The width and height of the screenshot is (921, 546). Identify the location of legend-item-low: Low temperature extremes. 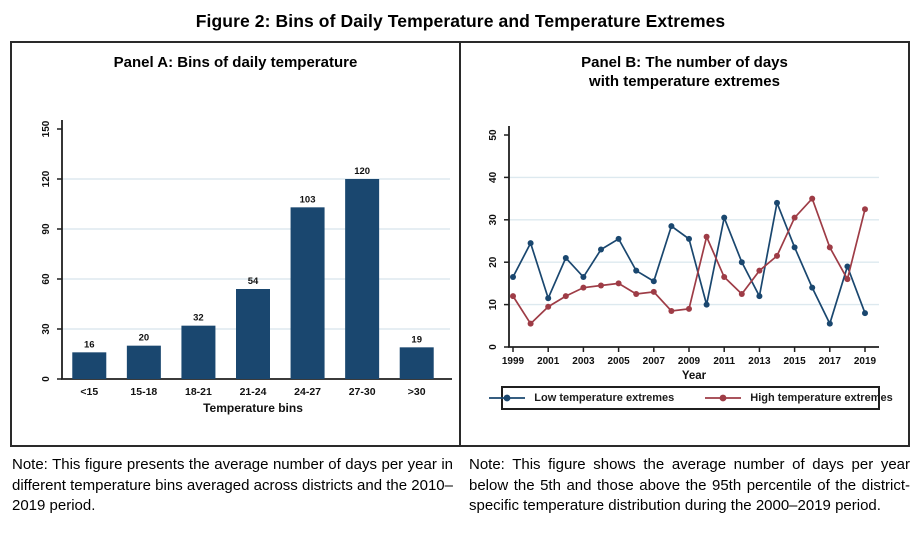
(581, 398).